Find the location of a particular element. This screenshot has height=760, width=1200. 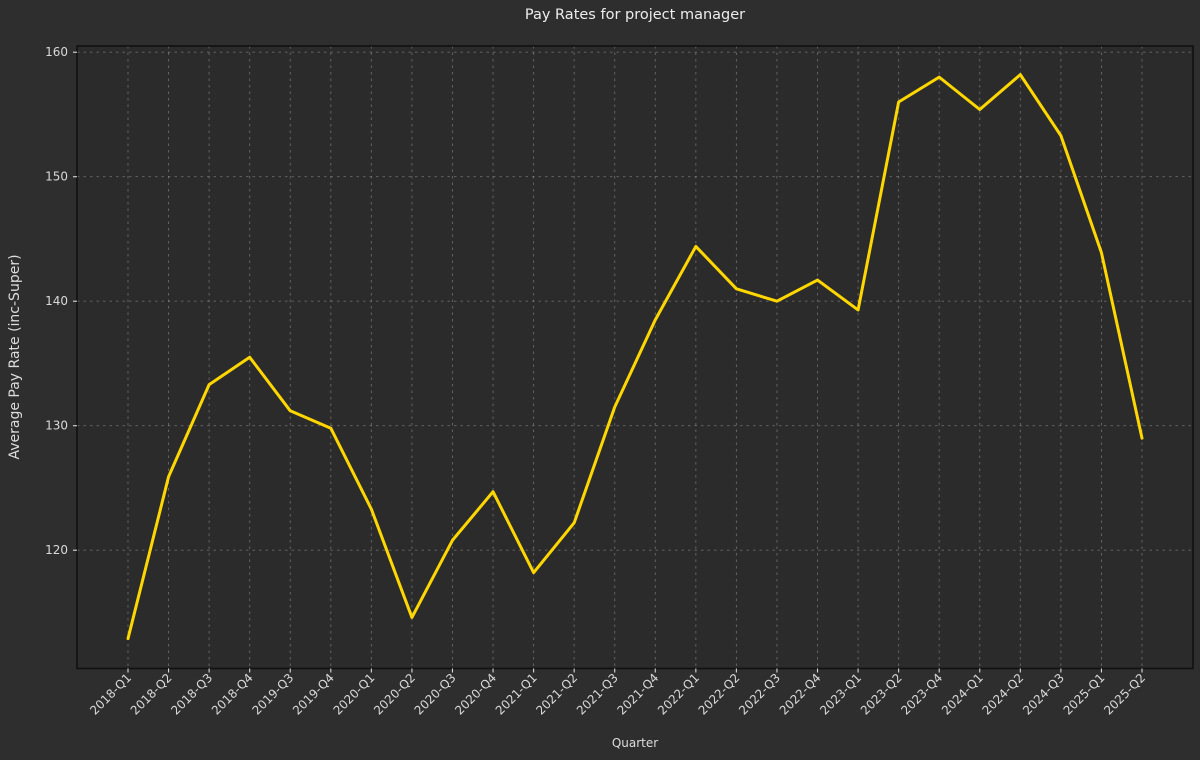

x-tick-label: 2020-Q1 is located at coordinates (354, 694).